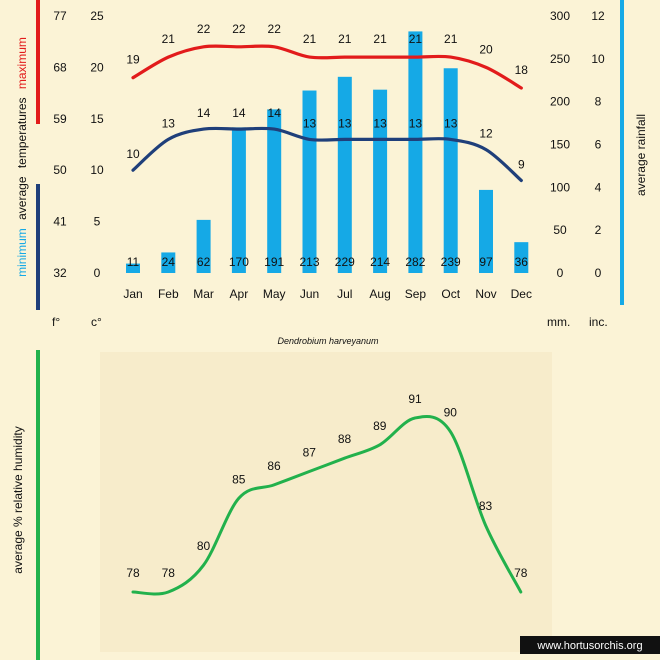  What do you see at coordinates (60, 273) in the screenshot?
I see `fahrenheit-tick: 32` at bounding box center [60, 273].